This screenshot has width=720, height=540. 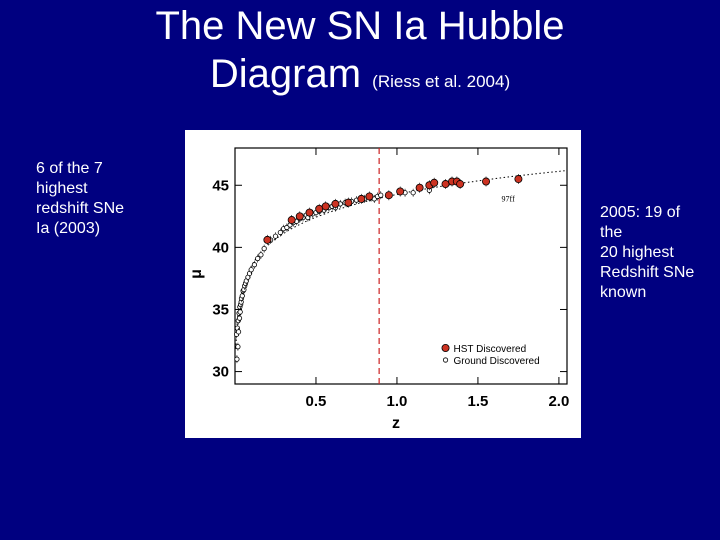 What do you see at coordinates (477, 401) in the screenshot?
I see `x-tick-label: 1.5` at bounding box center [477, 401].